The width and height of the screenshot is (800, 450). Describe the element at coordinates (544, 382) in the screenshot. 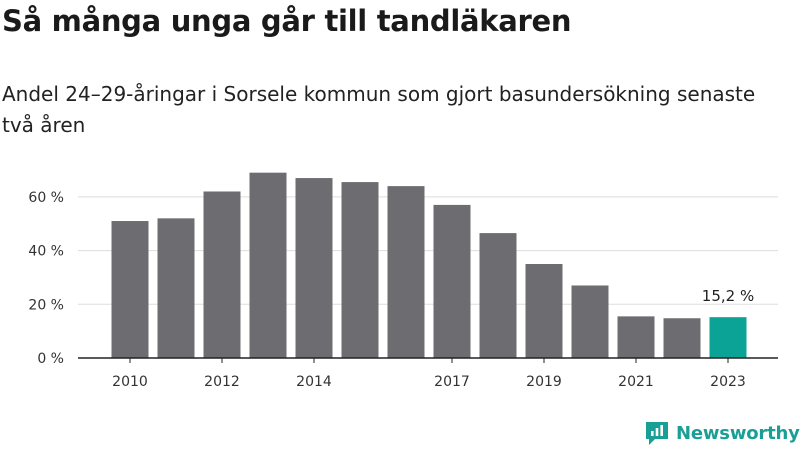

I see `x-tick-label: 2019` at that location.